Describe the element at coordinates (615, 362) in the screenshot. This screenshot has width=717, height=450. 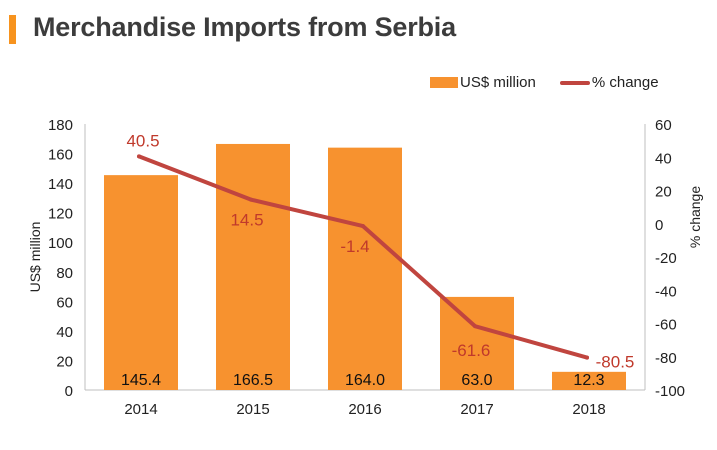
I see `line-value-label: -80.5` at that location.